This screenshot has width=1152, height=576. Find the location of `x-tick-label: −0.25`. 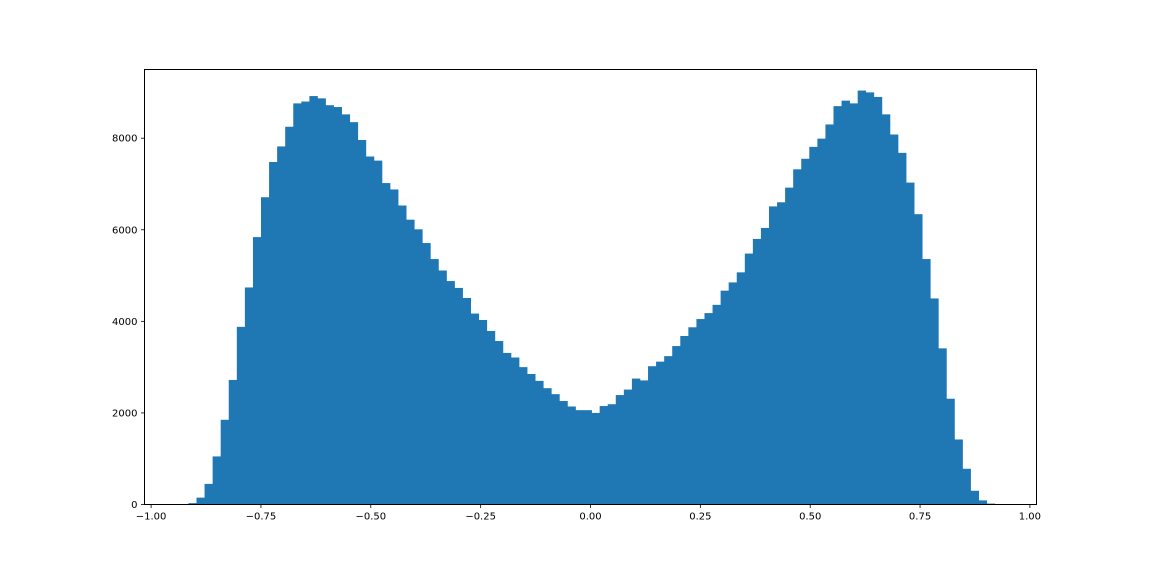

x-tick-label: −0.25 is located at coordinates (480, 517).